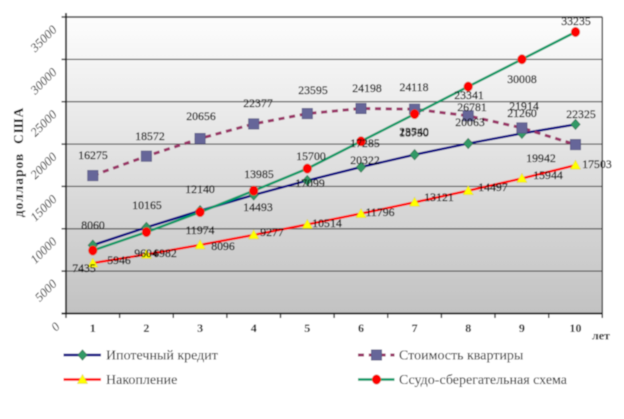 The height and width of the screenshot is (419, 624). What do you see at coordinates (150, 136) in the screenshot?
I see `svg-text: 18572` at bounding box center [150, 136].